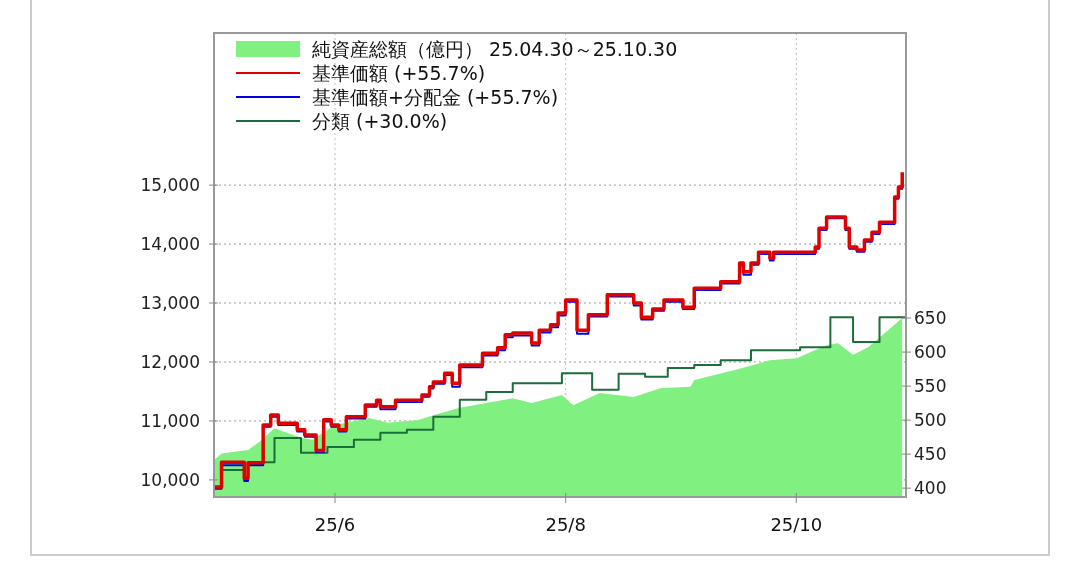 The height and width of the screenshot is (571, 1080). Describe the element at coordinates (930, 318) in the screenshot. I see `y2-tick-label: 650` at that location.